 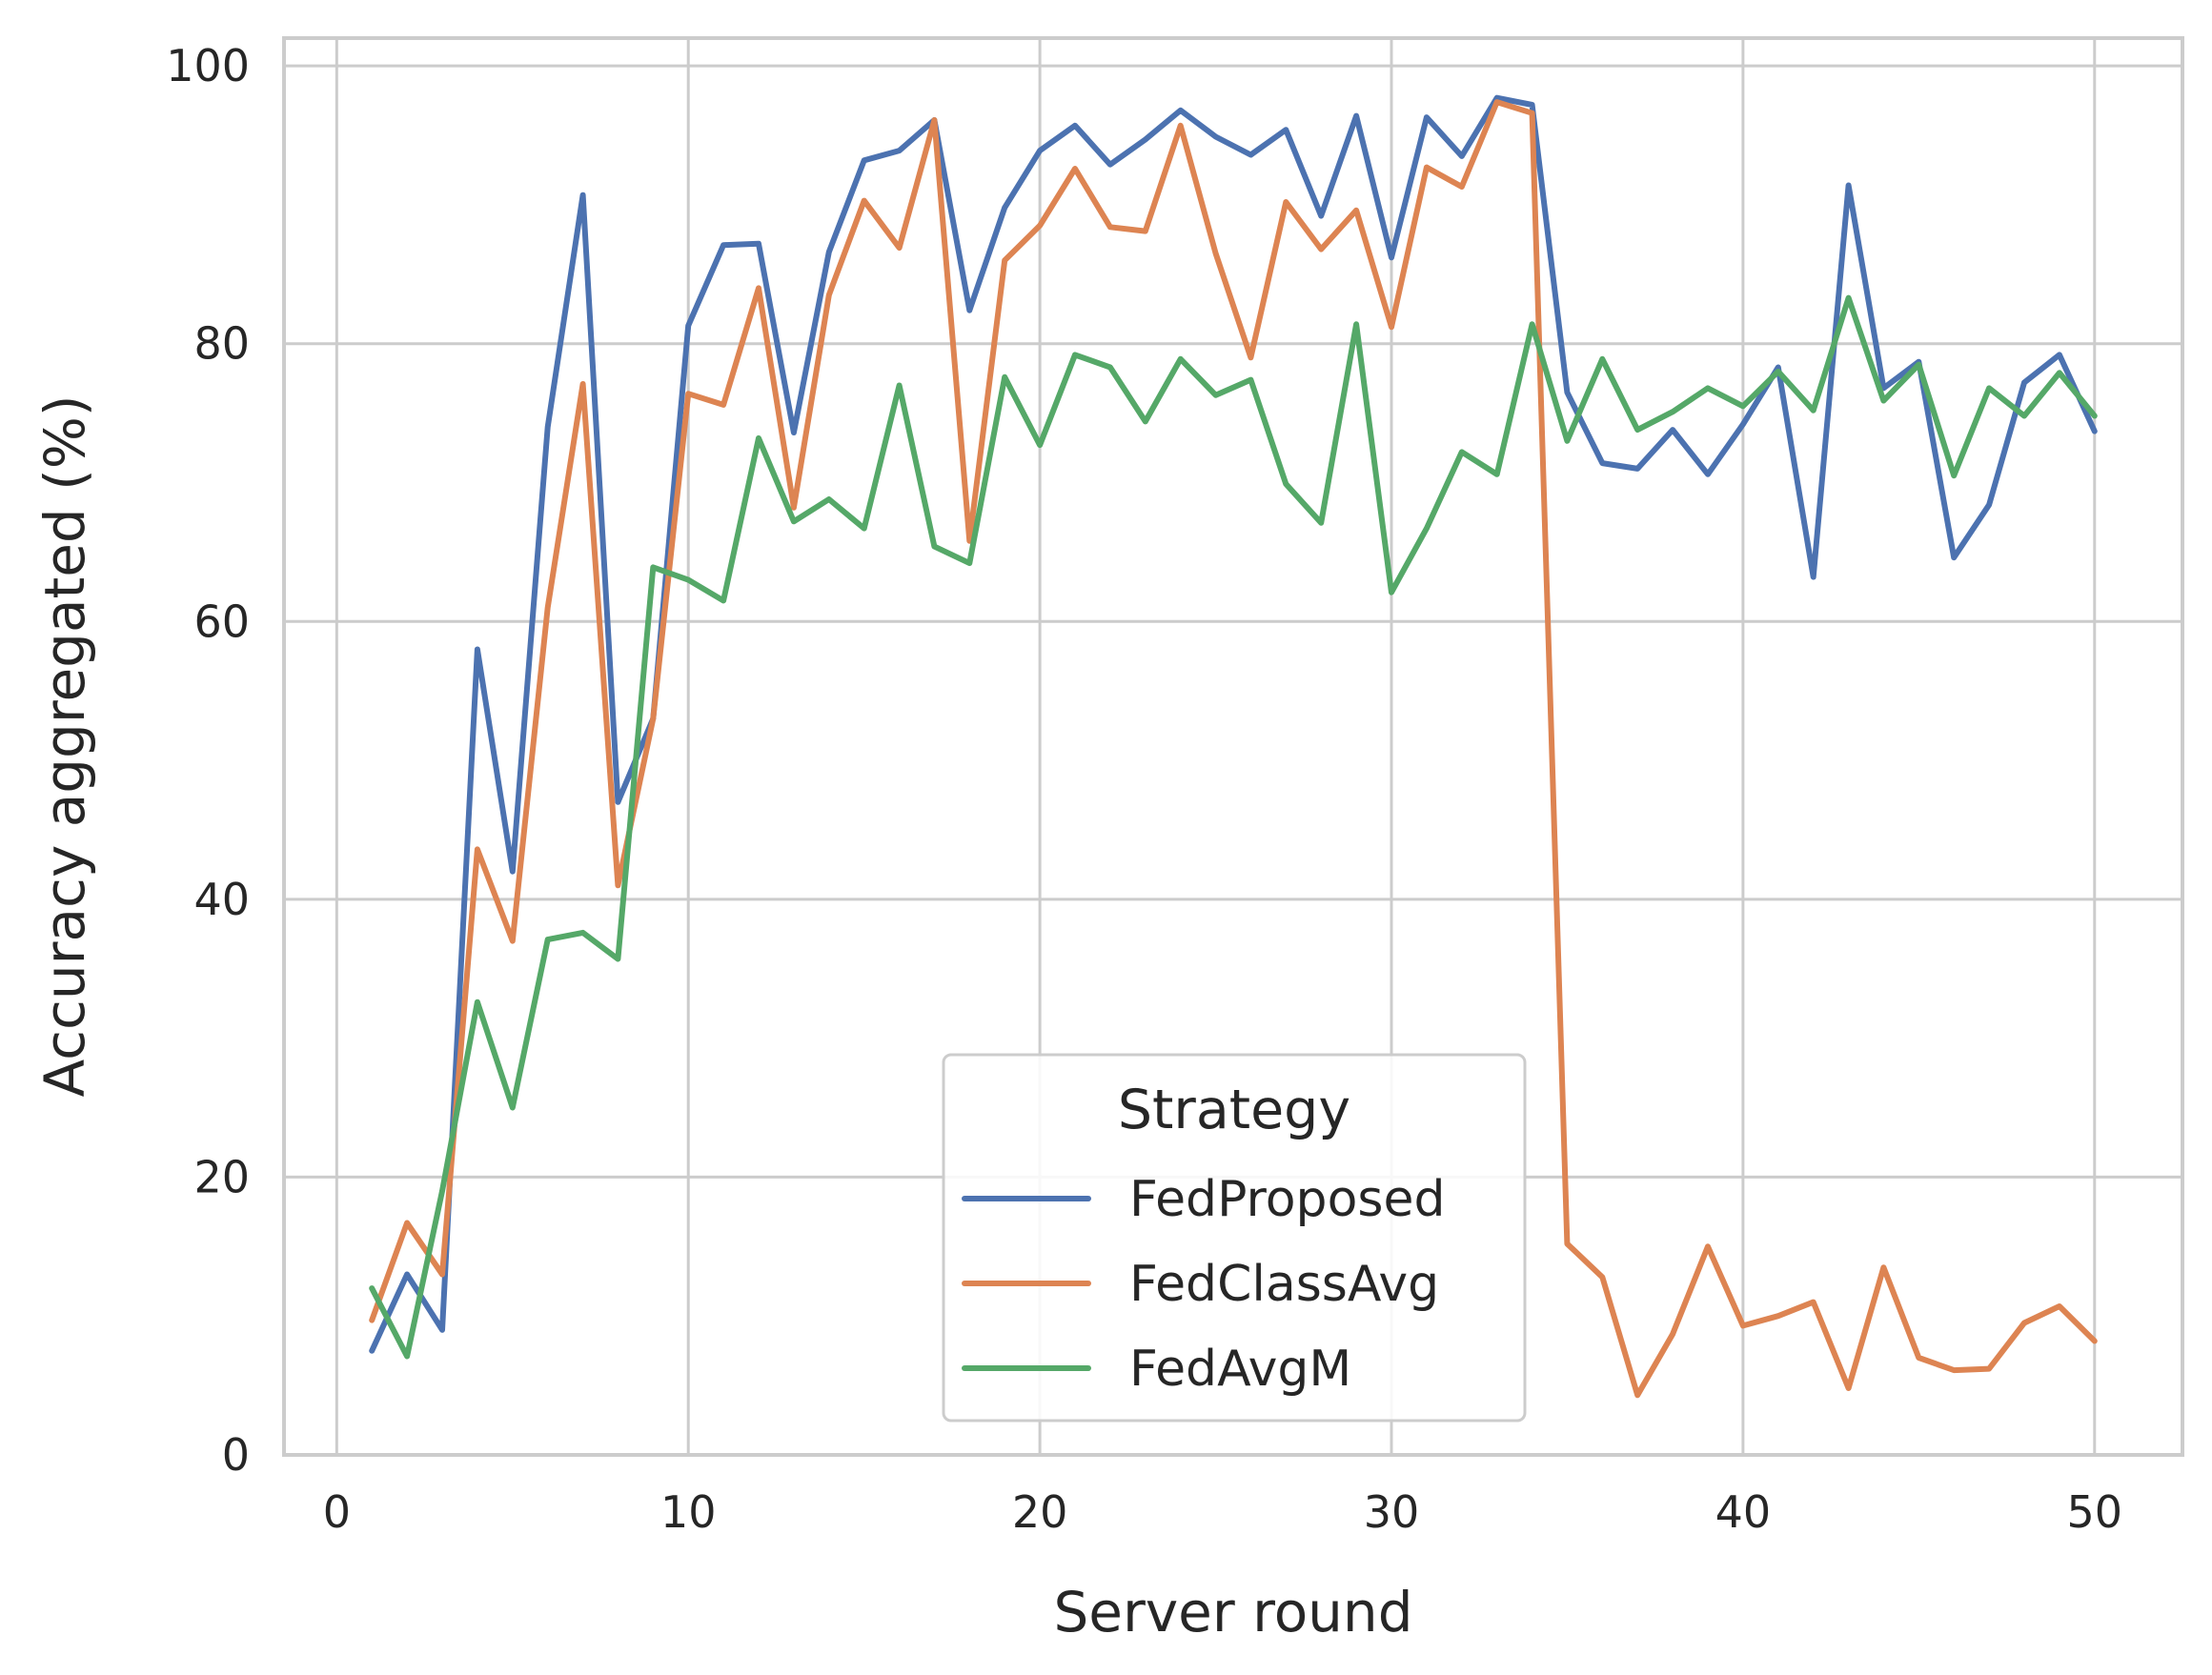 I want to click on y-tick-label: 100, so click(x=208, y=65).